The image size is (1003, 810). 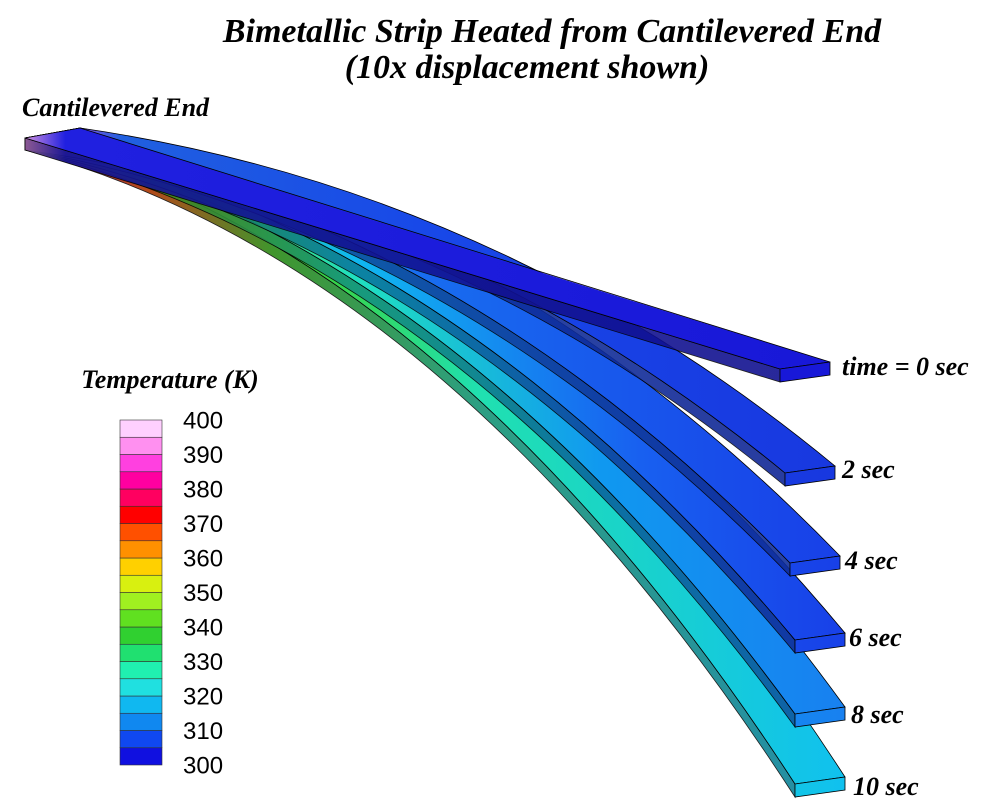 I want to click on colorbar-title: Temperature (K), so click(x=169, y=379).